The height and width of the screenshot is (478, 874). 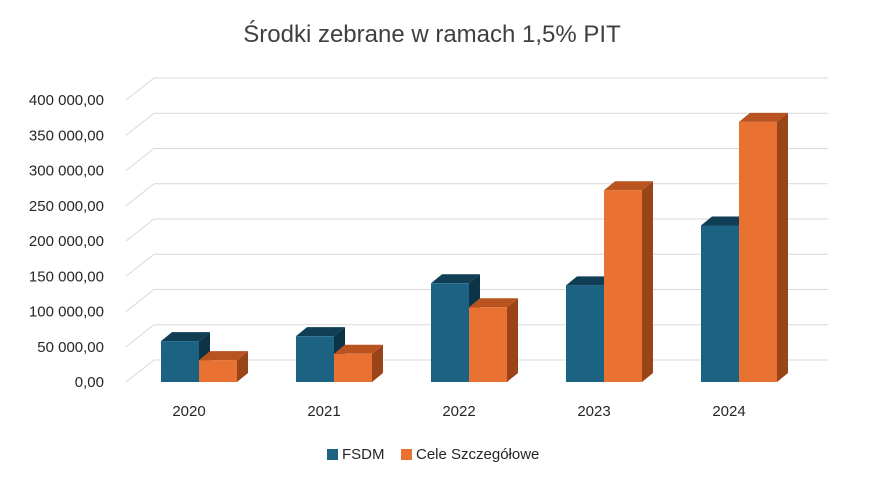 What do you see at coordinates (66, 312) in the screenshot?
I see `y-tick-label: 100 000,00` at bounding box center [66, 312].